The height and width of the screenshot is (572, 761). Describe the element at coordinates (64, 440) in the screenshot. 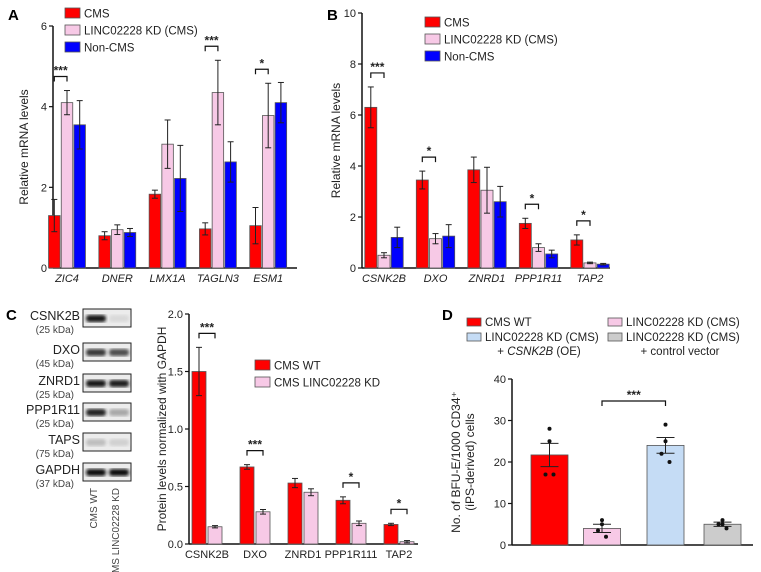

I see `blot-protein-label: TAPS` at that location.